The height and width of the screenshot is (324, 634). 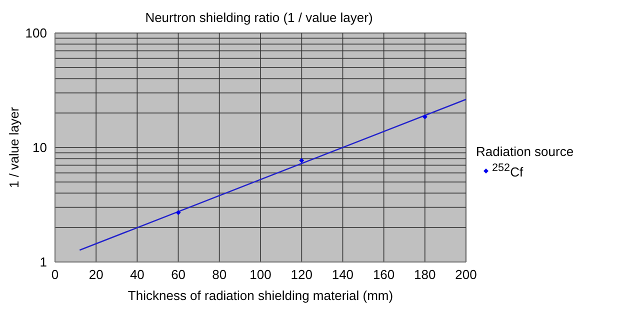 I want to click on y-tick-label: 10, so click(x=39, y=148).